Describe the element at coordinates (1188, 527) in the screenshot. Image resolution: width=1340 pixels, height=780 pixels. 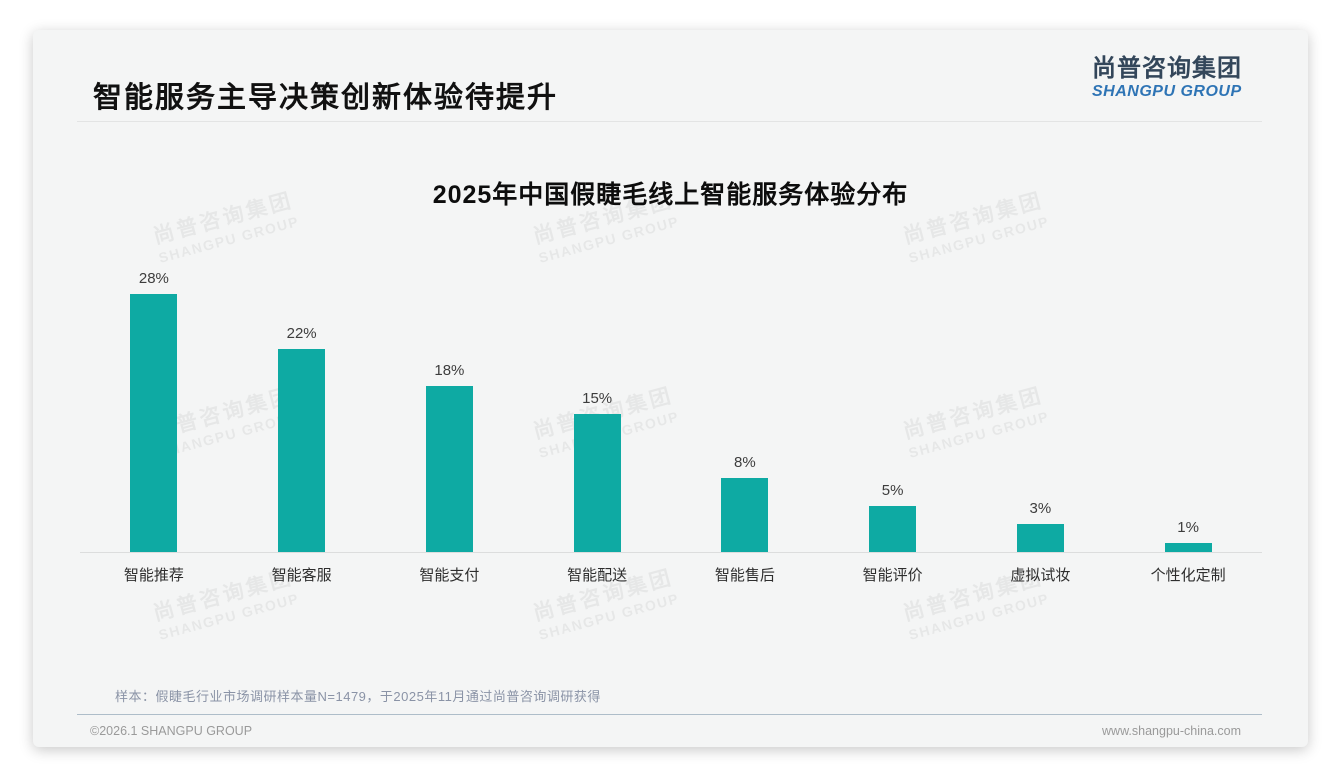
I see `bar-value-label: 1%` at that location.